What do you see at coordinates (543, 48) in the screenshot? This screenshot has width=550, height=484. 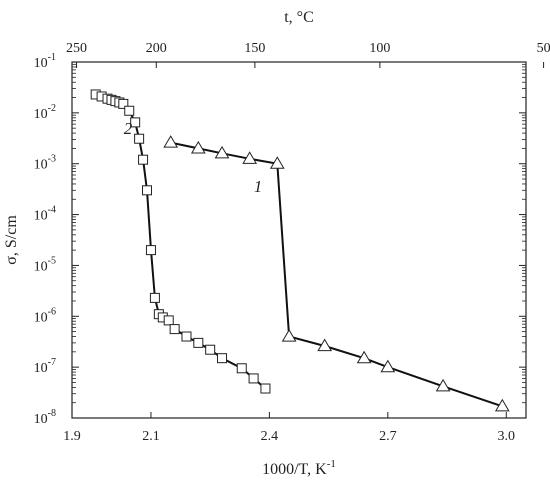 I see `x2-tick-label: 50` at bounding box center [543, 48].